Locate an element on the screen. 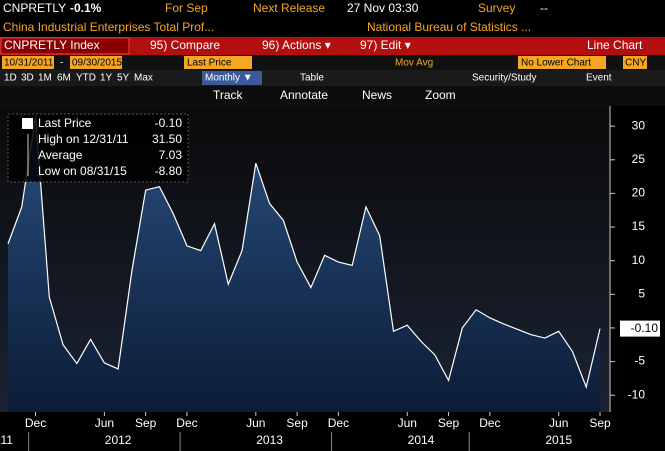 The height and width of the screenshot is (451, 665). edit-button: 97) Edit ▾ is located at coordinates (385, 45).